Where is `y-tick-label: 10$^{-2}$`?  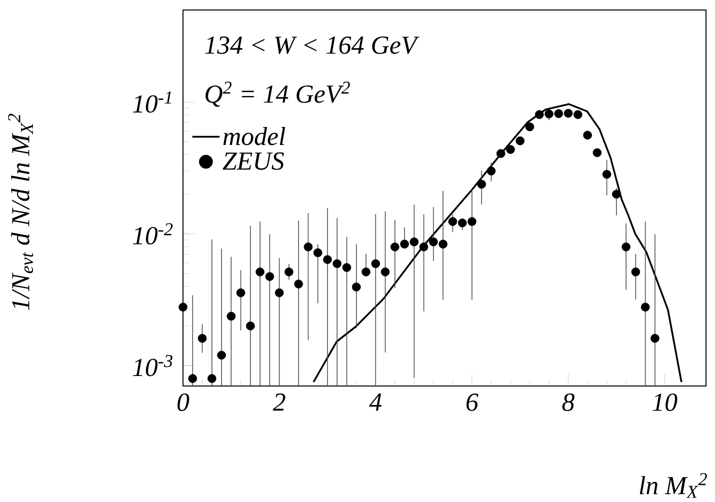 y-tick-label: 10$^{-2}$ is located at coordinates (152, 233).